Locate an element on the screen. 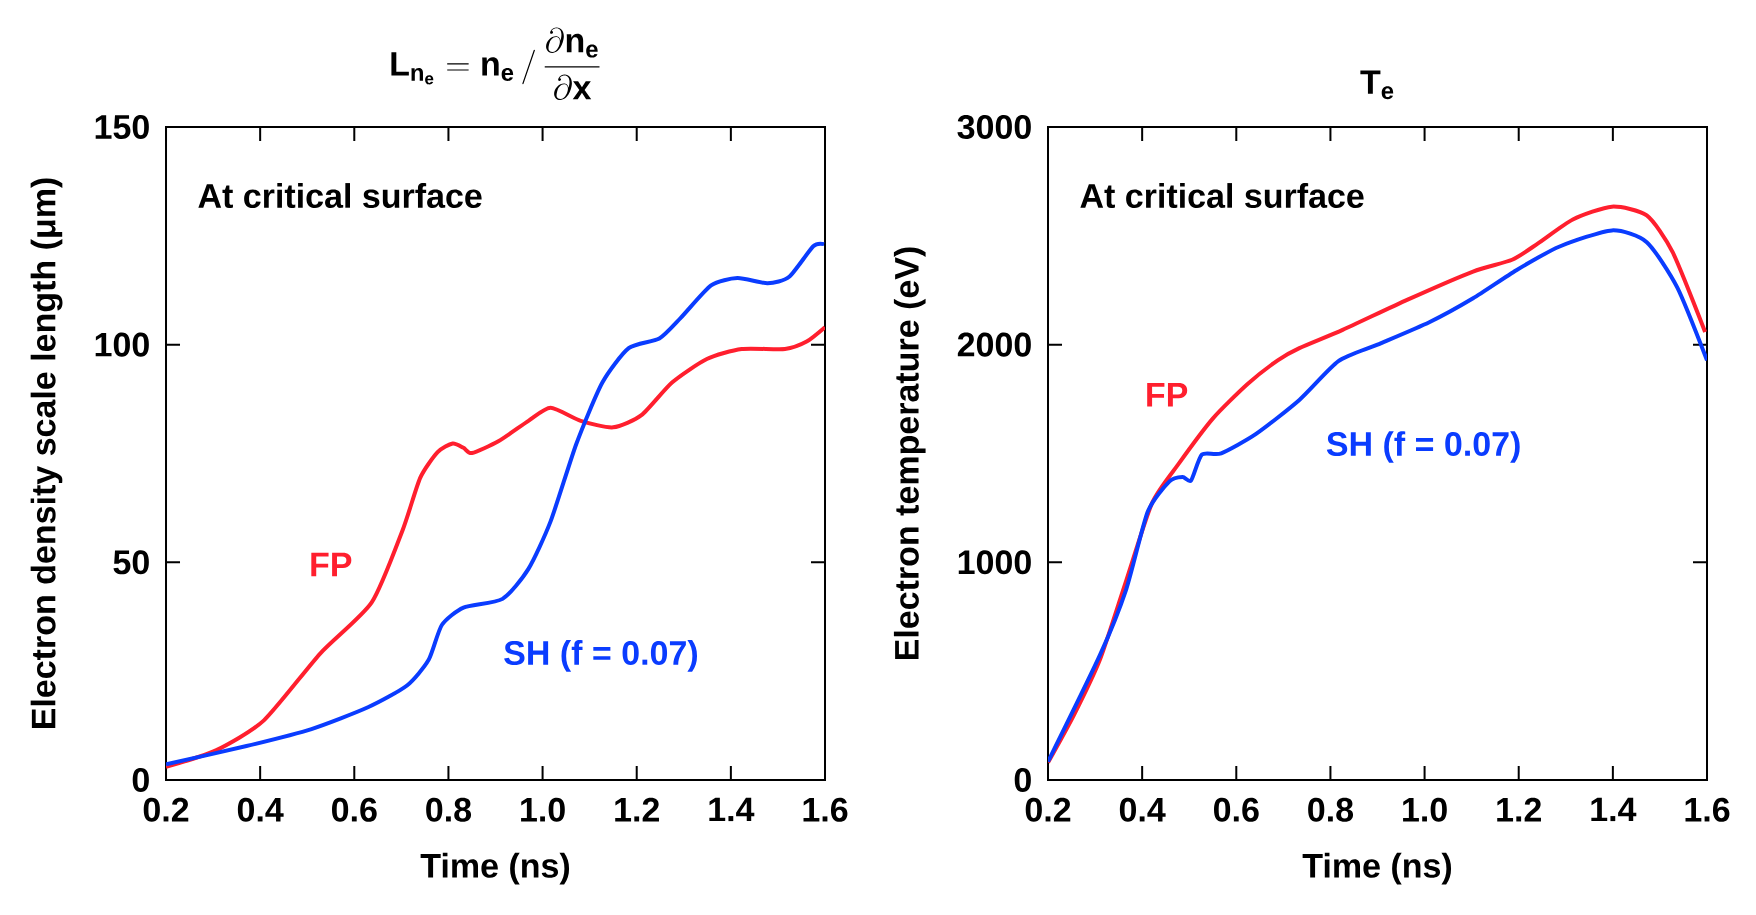 The height and width of the screenshot is (915, 1756). y-tick-label: 150 is located at coordinates (122, 127).